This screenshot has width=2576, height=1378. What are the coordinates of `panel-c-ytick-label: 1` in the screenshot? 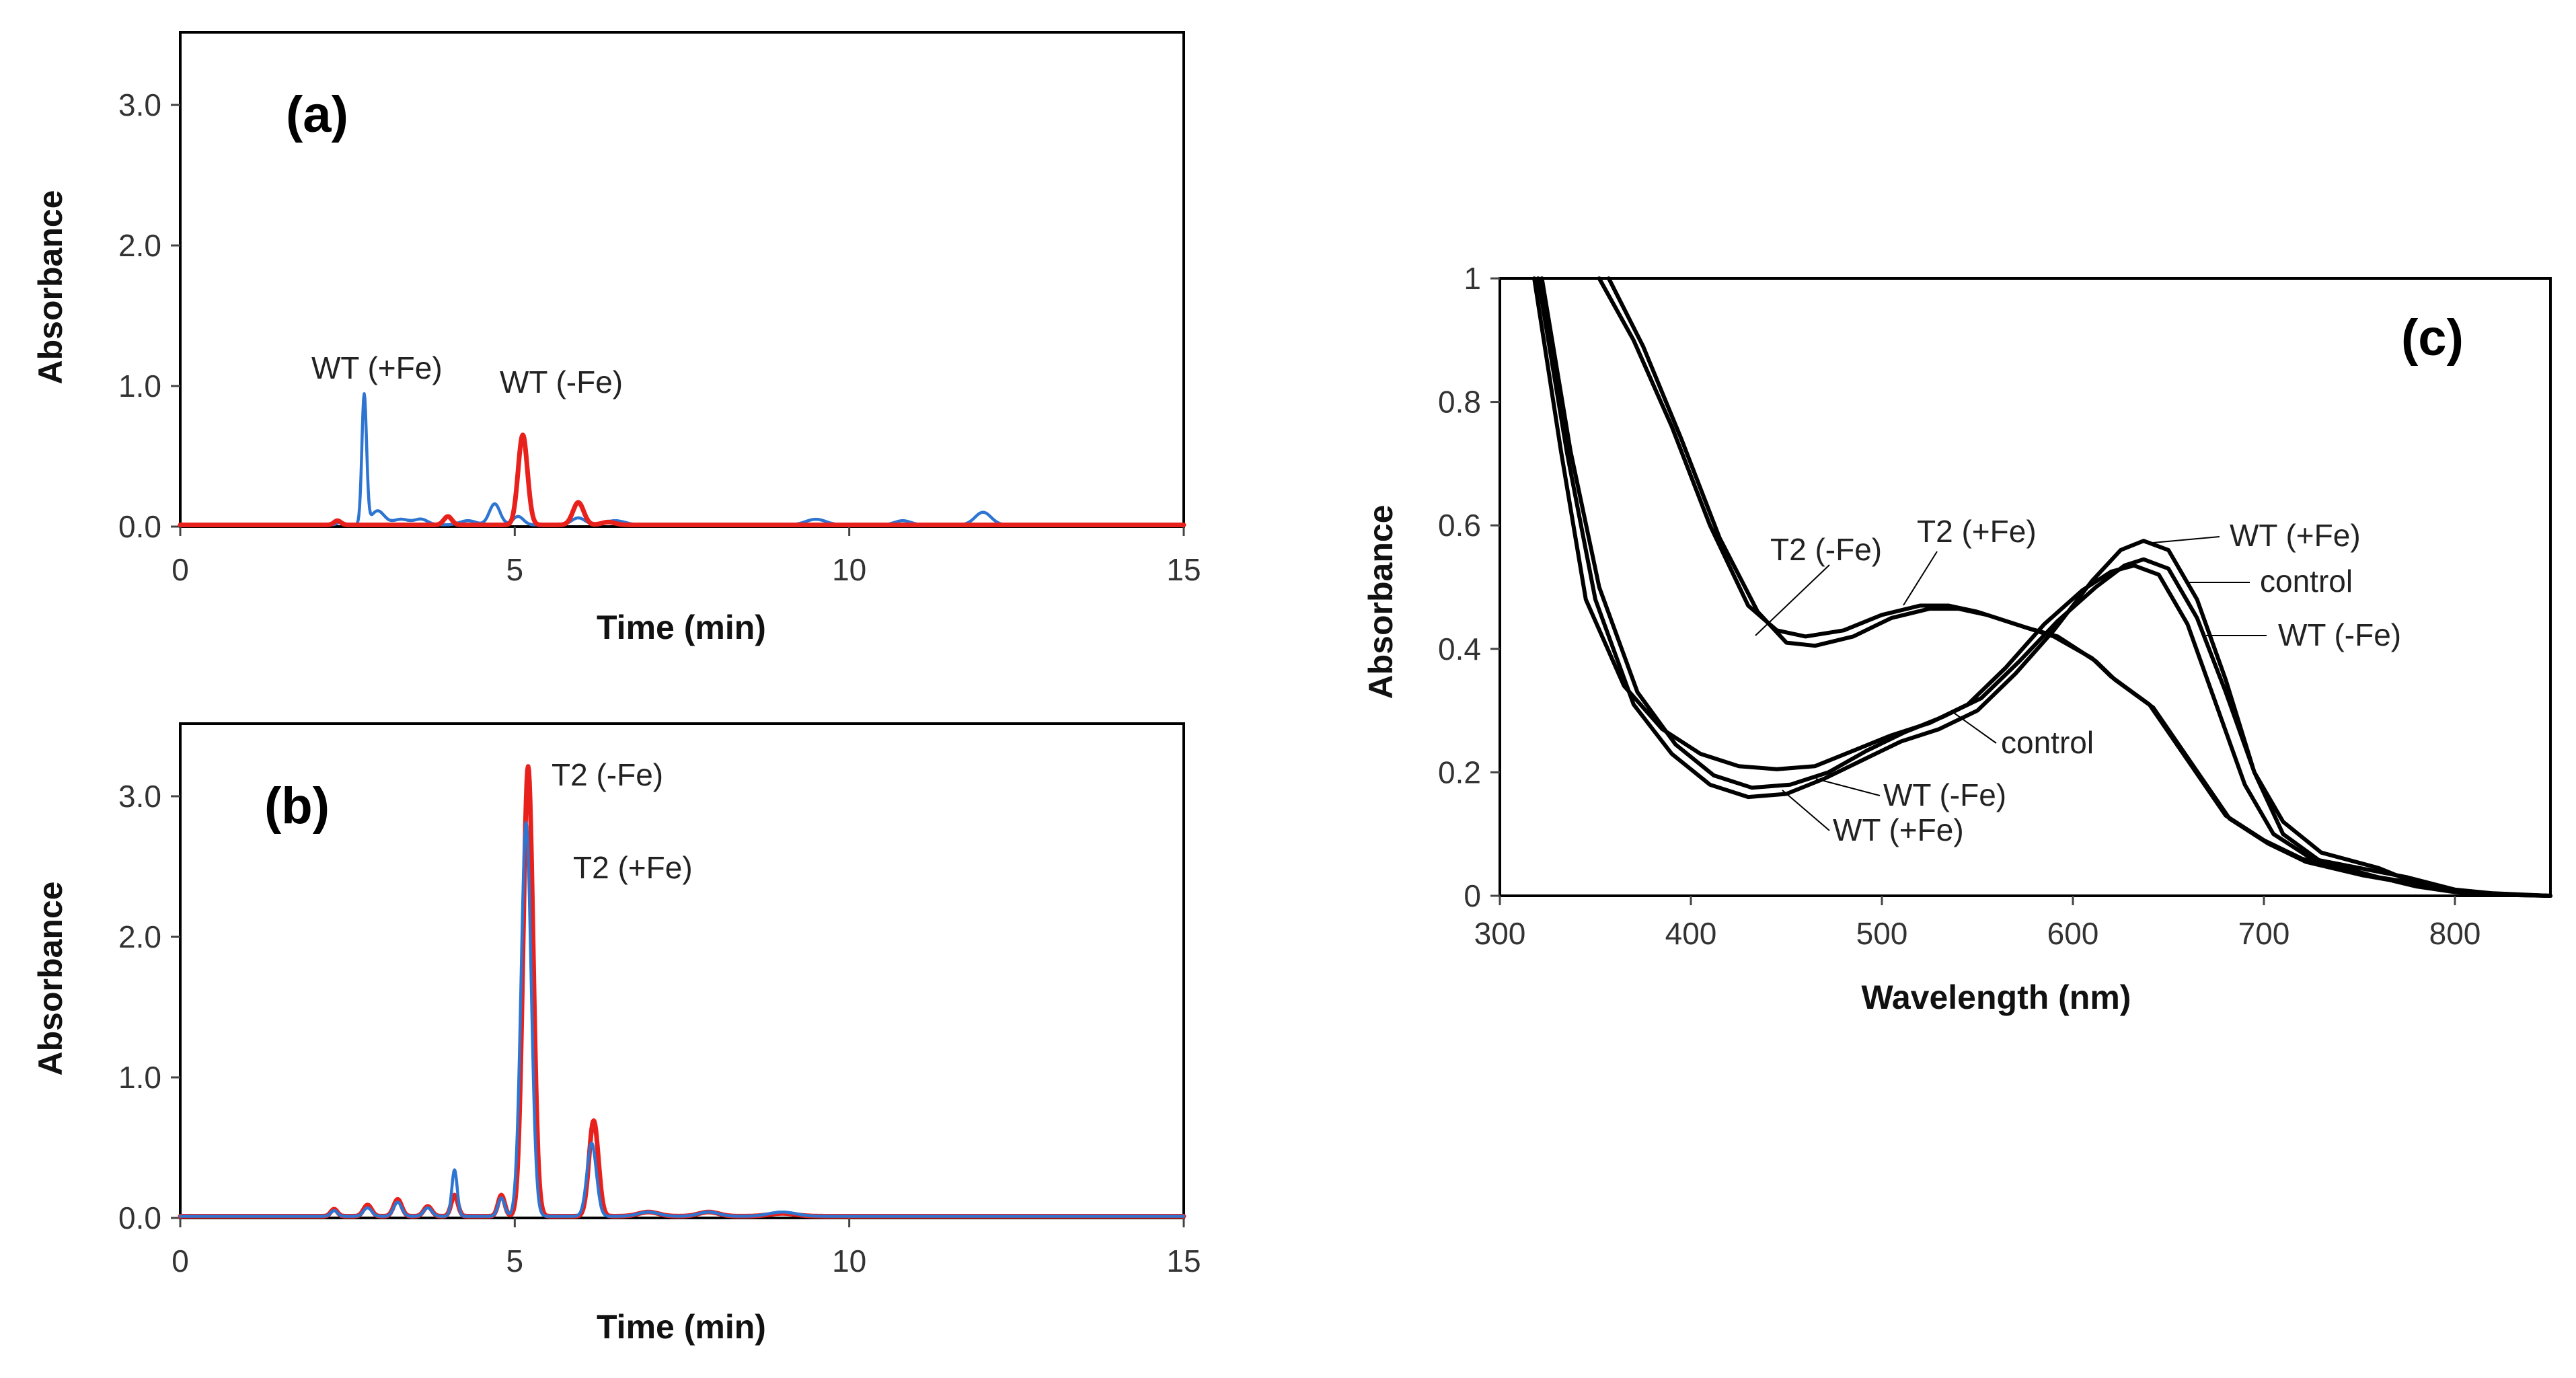 It's located at (1472, 278).